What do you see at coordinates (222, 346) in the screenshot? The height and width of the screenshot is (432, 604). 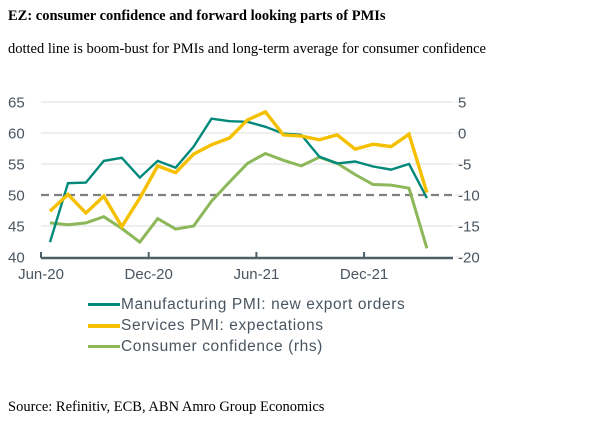 I see `legend-label: Consumer confidence (rhs)` at bounding box center [222, 346].